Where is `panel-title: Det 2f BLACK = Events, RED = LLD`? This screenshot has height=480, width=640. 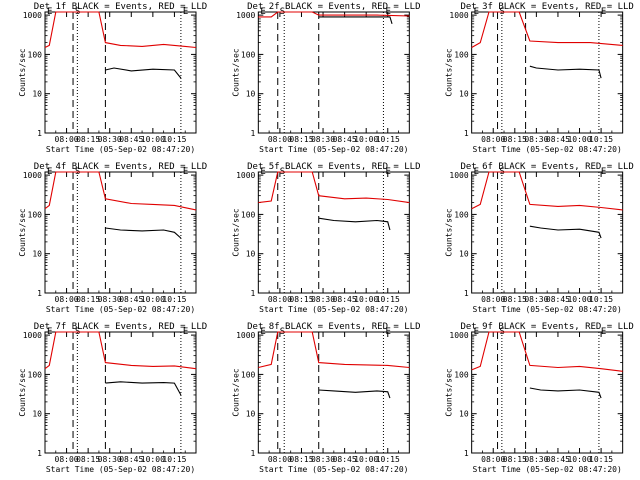
panel-title: Det 2f BLACK = Events, RED = LLD is located at coordinates (333, 7).